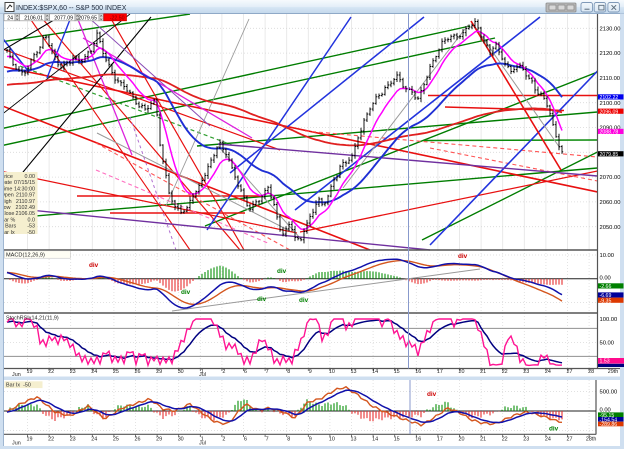  I want to click on svg-text: 100.00, so click(609, 320).